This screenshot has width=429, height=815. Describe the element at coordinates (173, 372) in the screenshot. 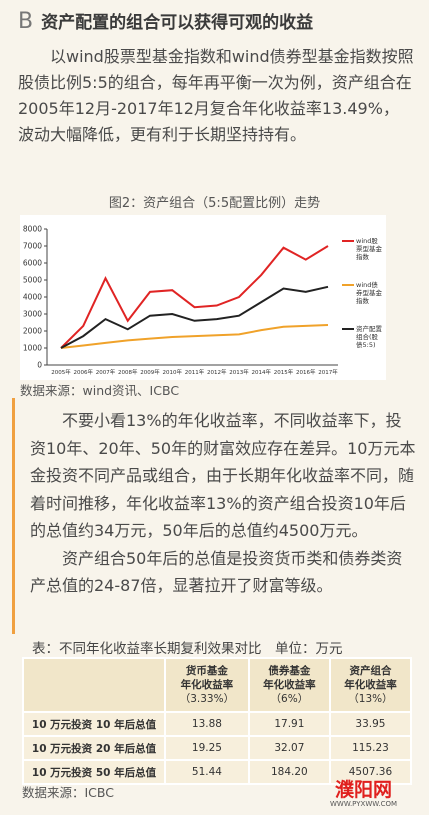

I see `x-tick-label: 2010年` at that location.